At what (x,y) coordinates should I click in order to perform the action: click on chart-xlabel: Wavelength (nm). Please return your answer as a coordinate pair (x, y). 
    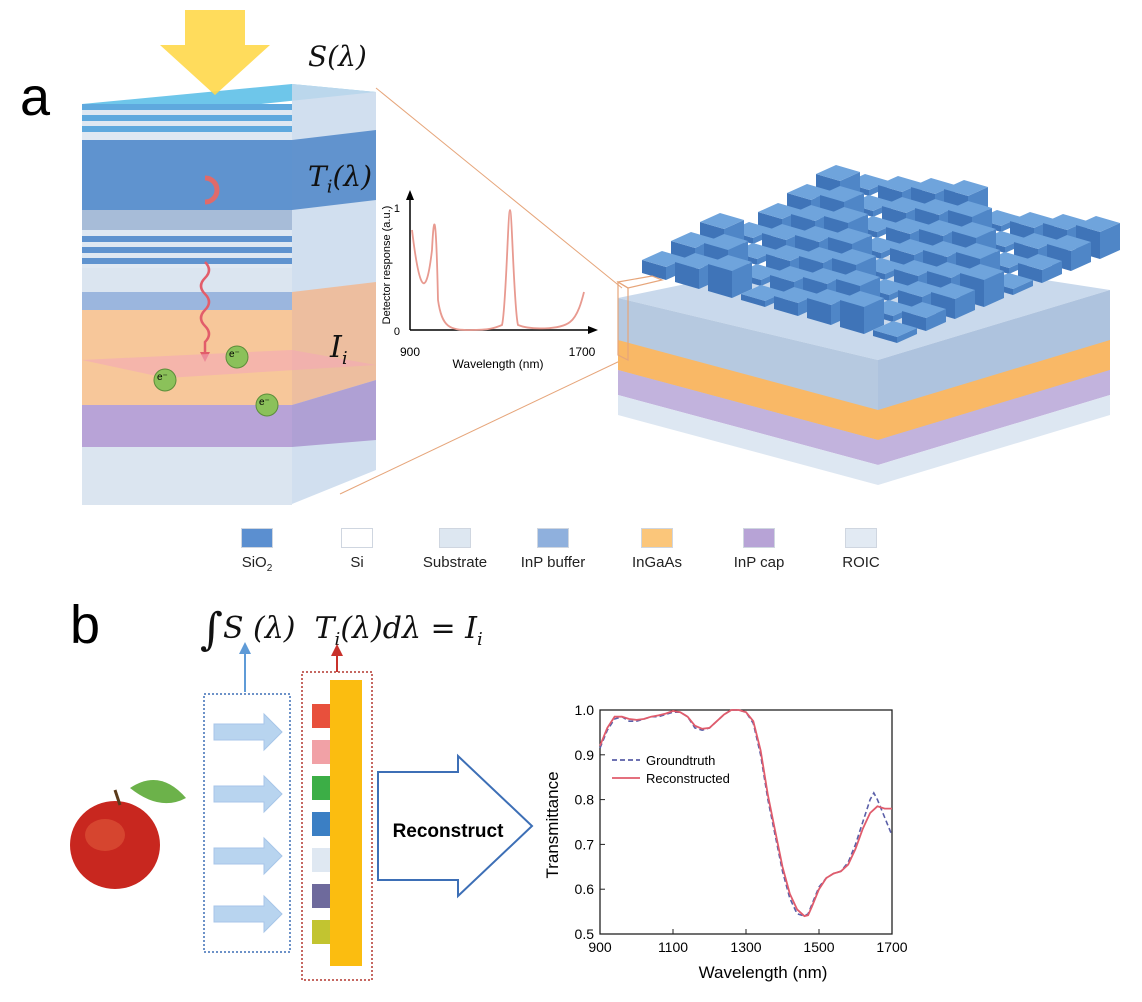
    Looking at the image, I should click on (763, 972).